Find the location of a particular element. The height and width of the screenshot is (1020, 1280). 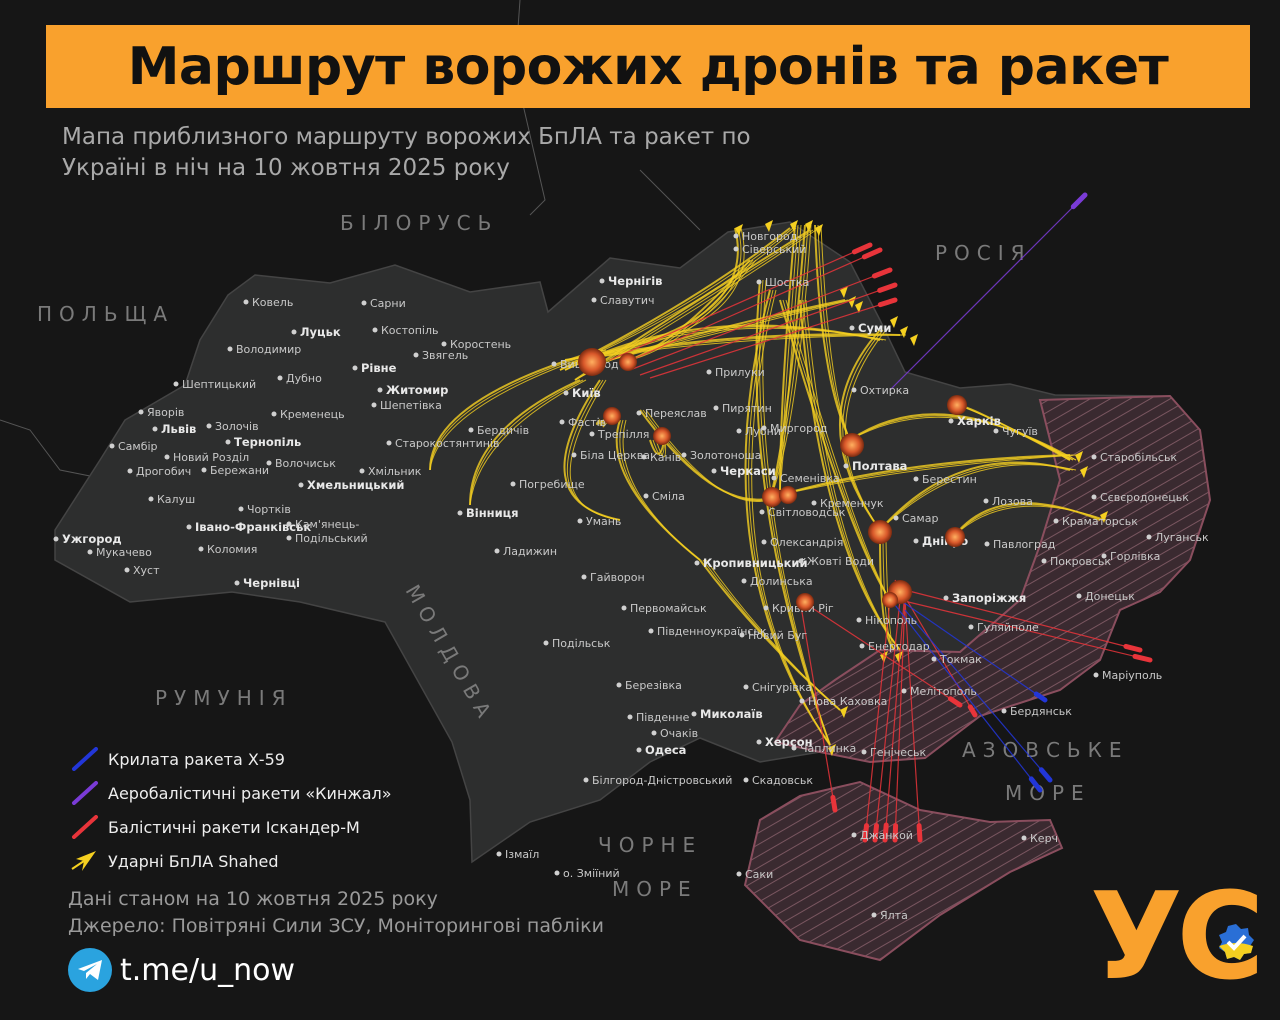

city-label: Долинська is located at coordinates (781, 581).